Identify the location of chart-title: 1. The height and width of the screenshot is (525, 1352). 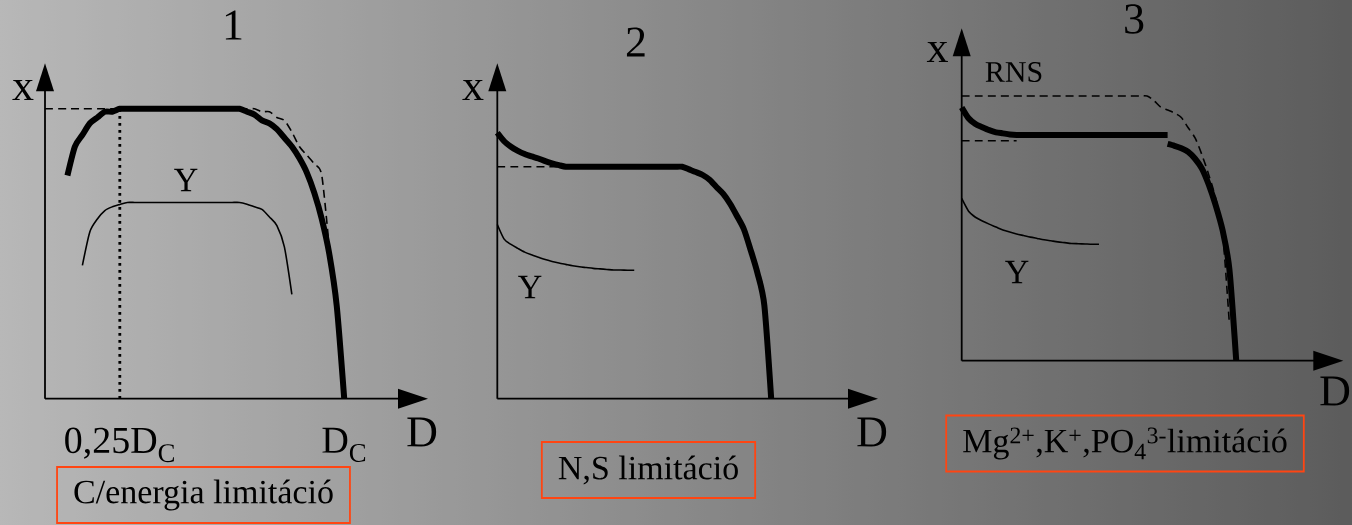
(233, 25).